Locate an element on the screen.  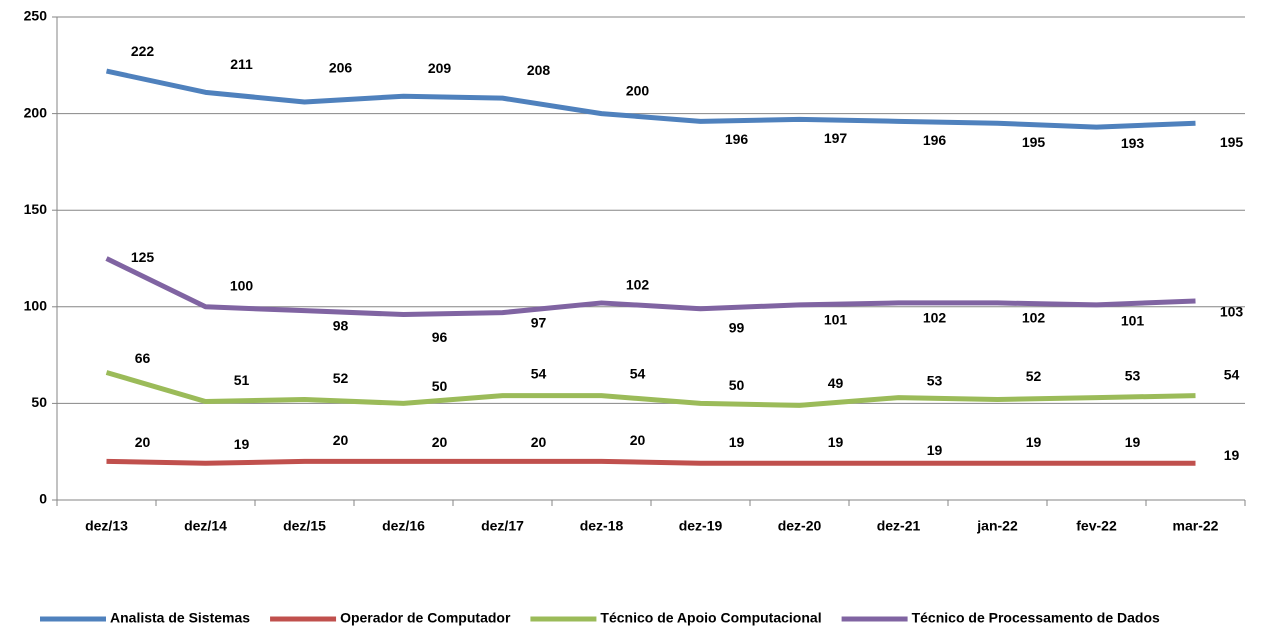
y-tick-label: 0 is located at coordinates (43, 499).